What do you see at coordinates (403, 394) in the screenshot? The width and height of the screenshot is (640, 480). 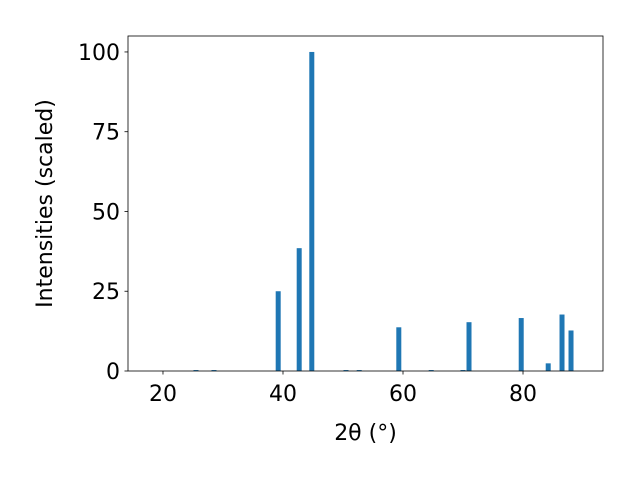 I see `x-tick-label: 60` at bounding box center [403, 394].